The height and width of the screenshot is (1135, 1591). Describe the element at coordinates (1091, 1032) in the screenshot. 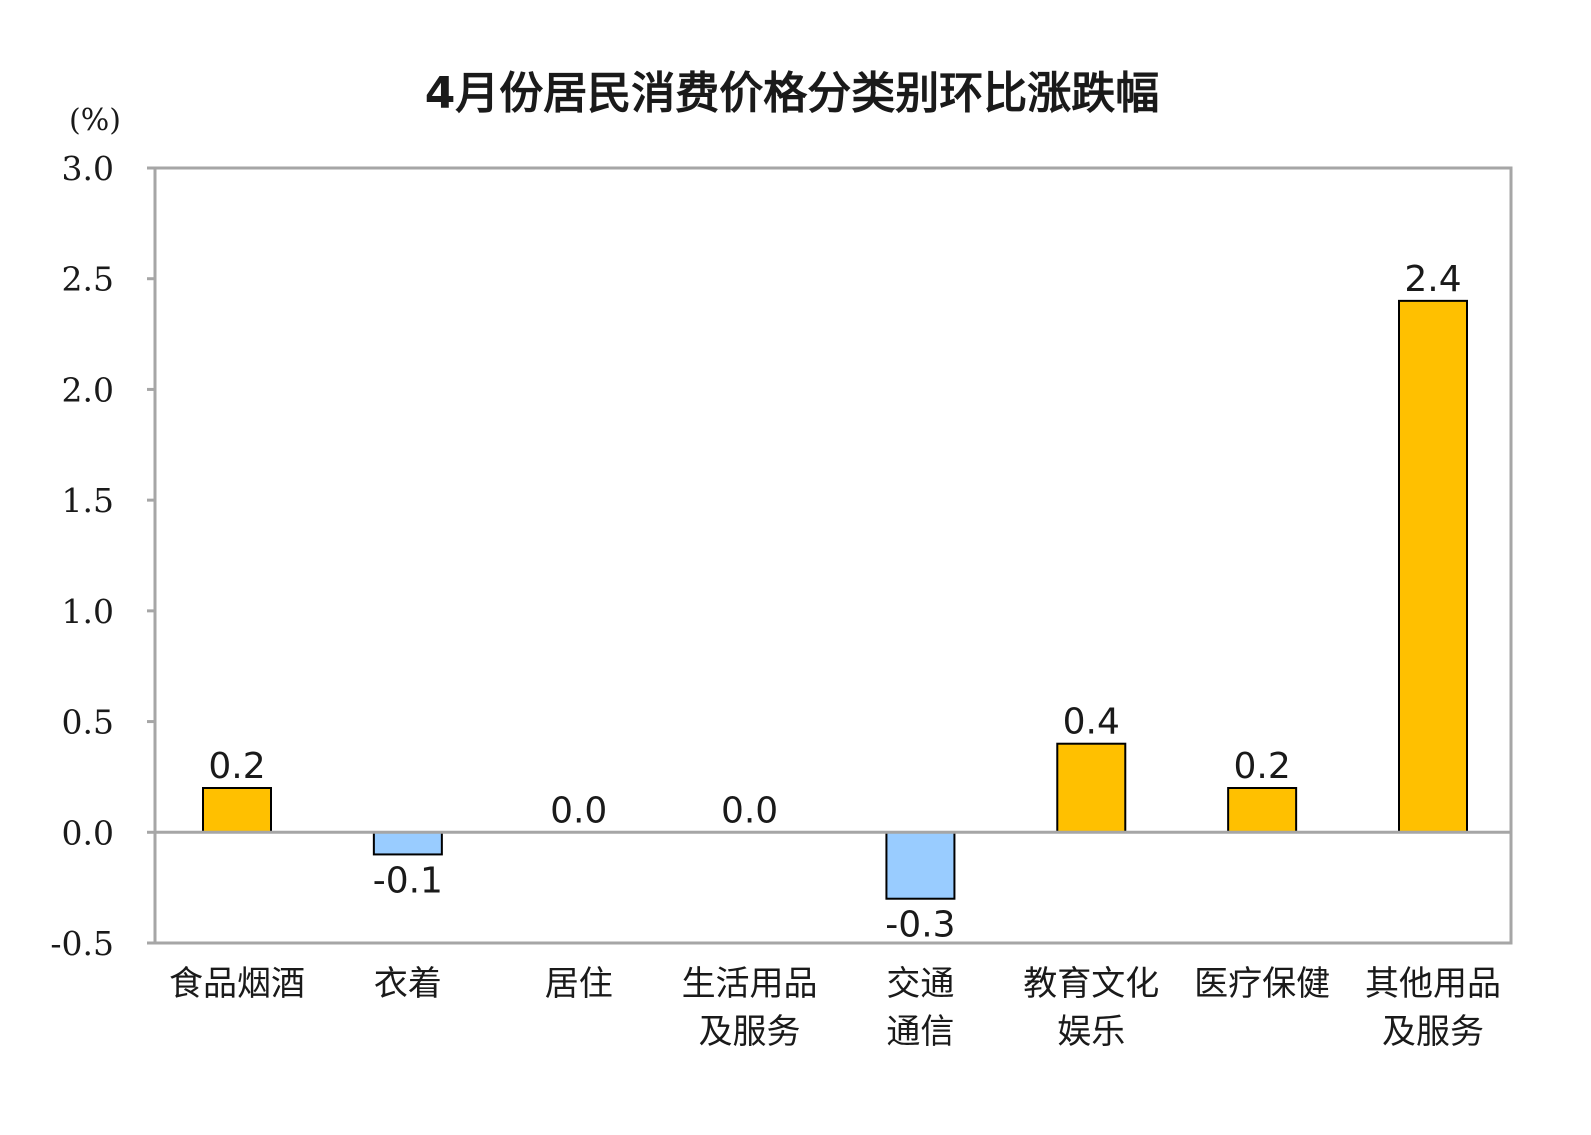

I see `x-category-label: 娱乐` at that location.